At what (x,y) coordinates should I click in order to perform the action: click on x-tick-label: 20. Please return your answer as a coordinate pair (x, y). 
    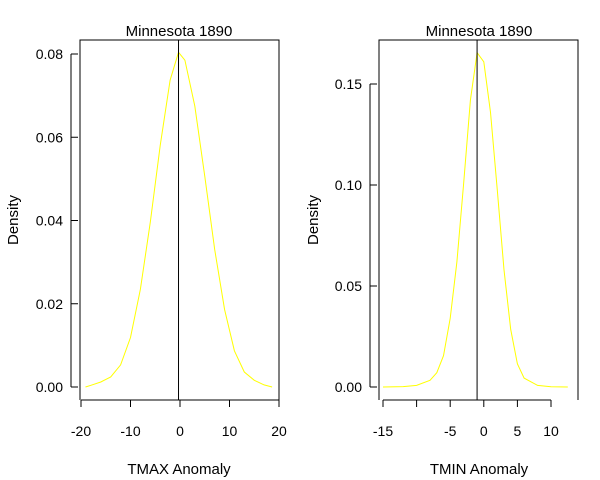
    Looking at the image, I should click on (279, 431).